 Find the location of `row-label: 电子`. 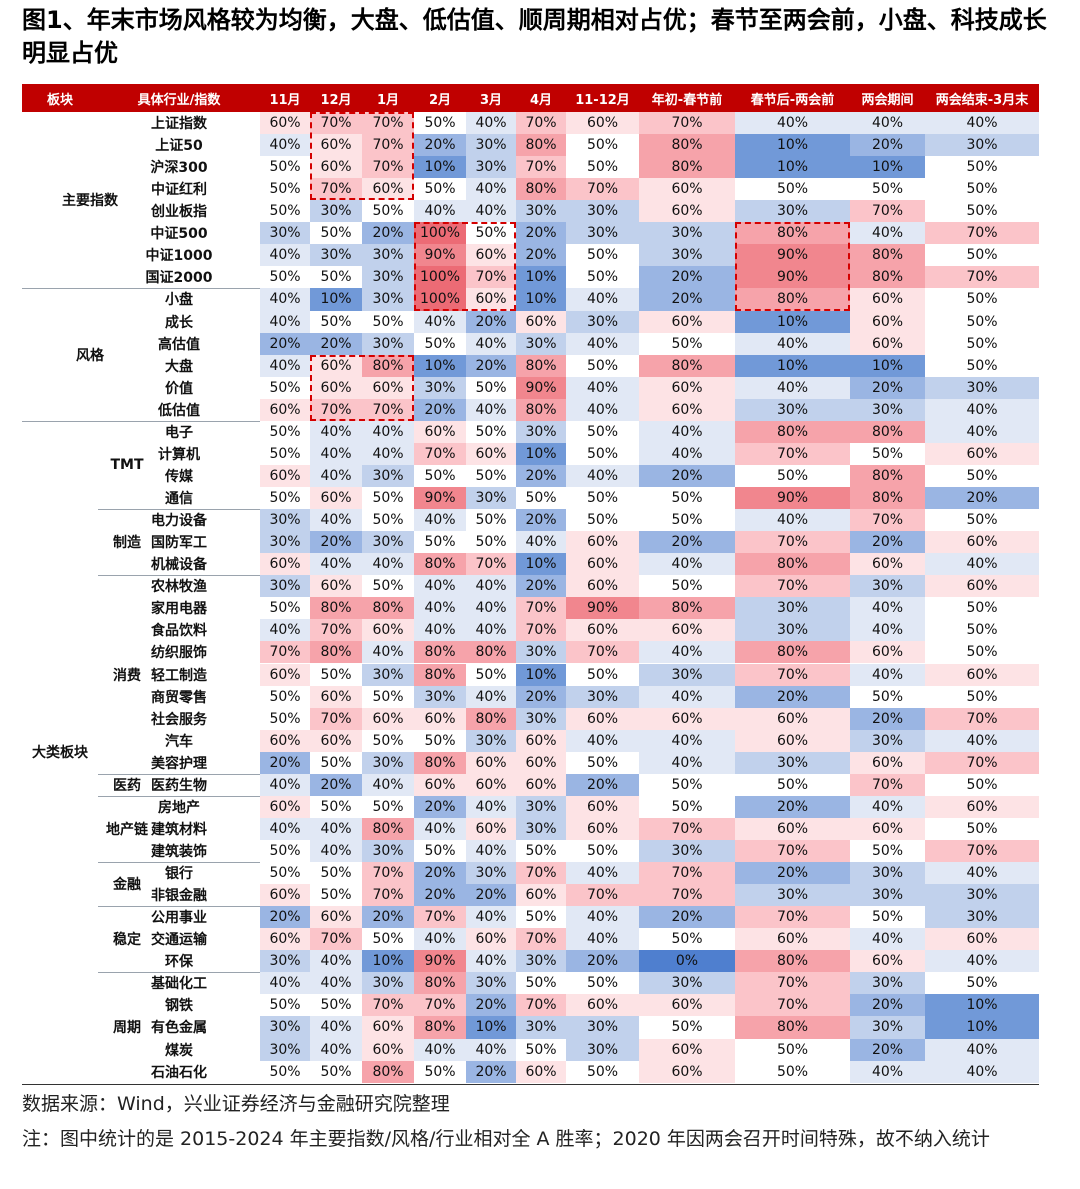

row-label: 电子 is located at coordinates (179, 432).